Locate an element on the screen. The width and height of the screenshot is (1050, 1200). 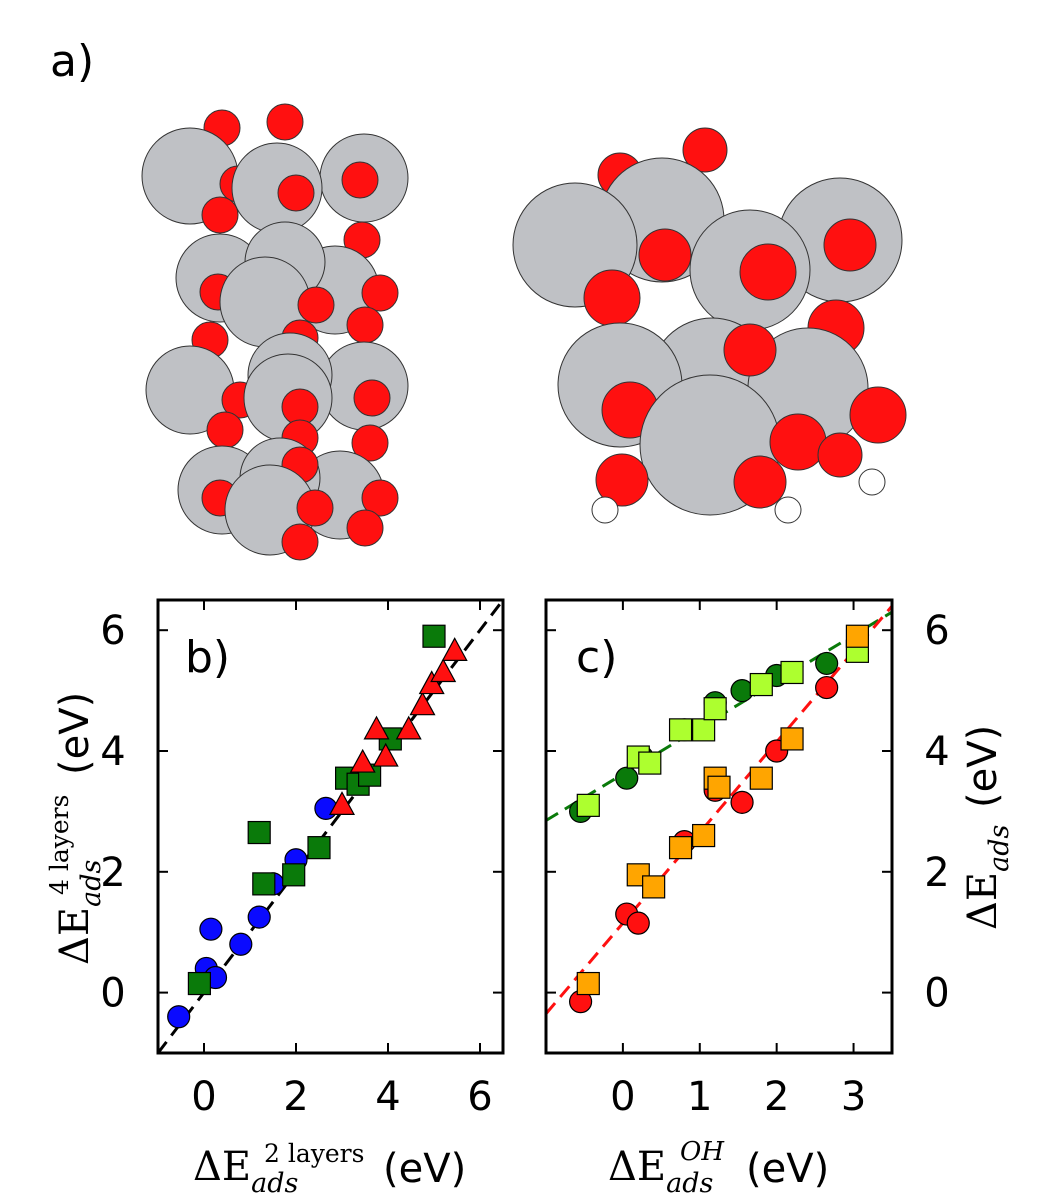
y-tick-label-c-4: 4 is located at coordinates (936, 752).